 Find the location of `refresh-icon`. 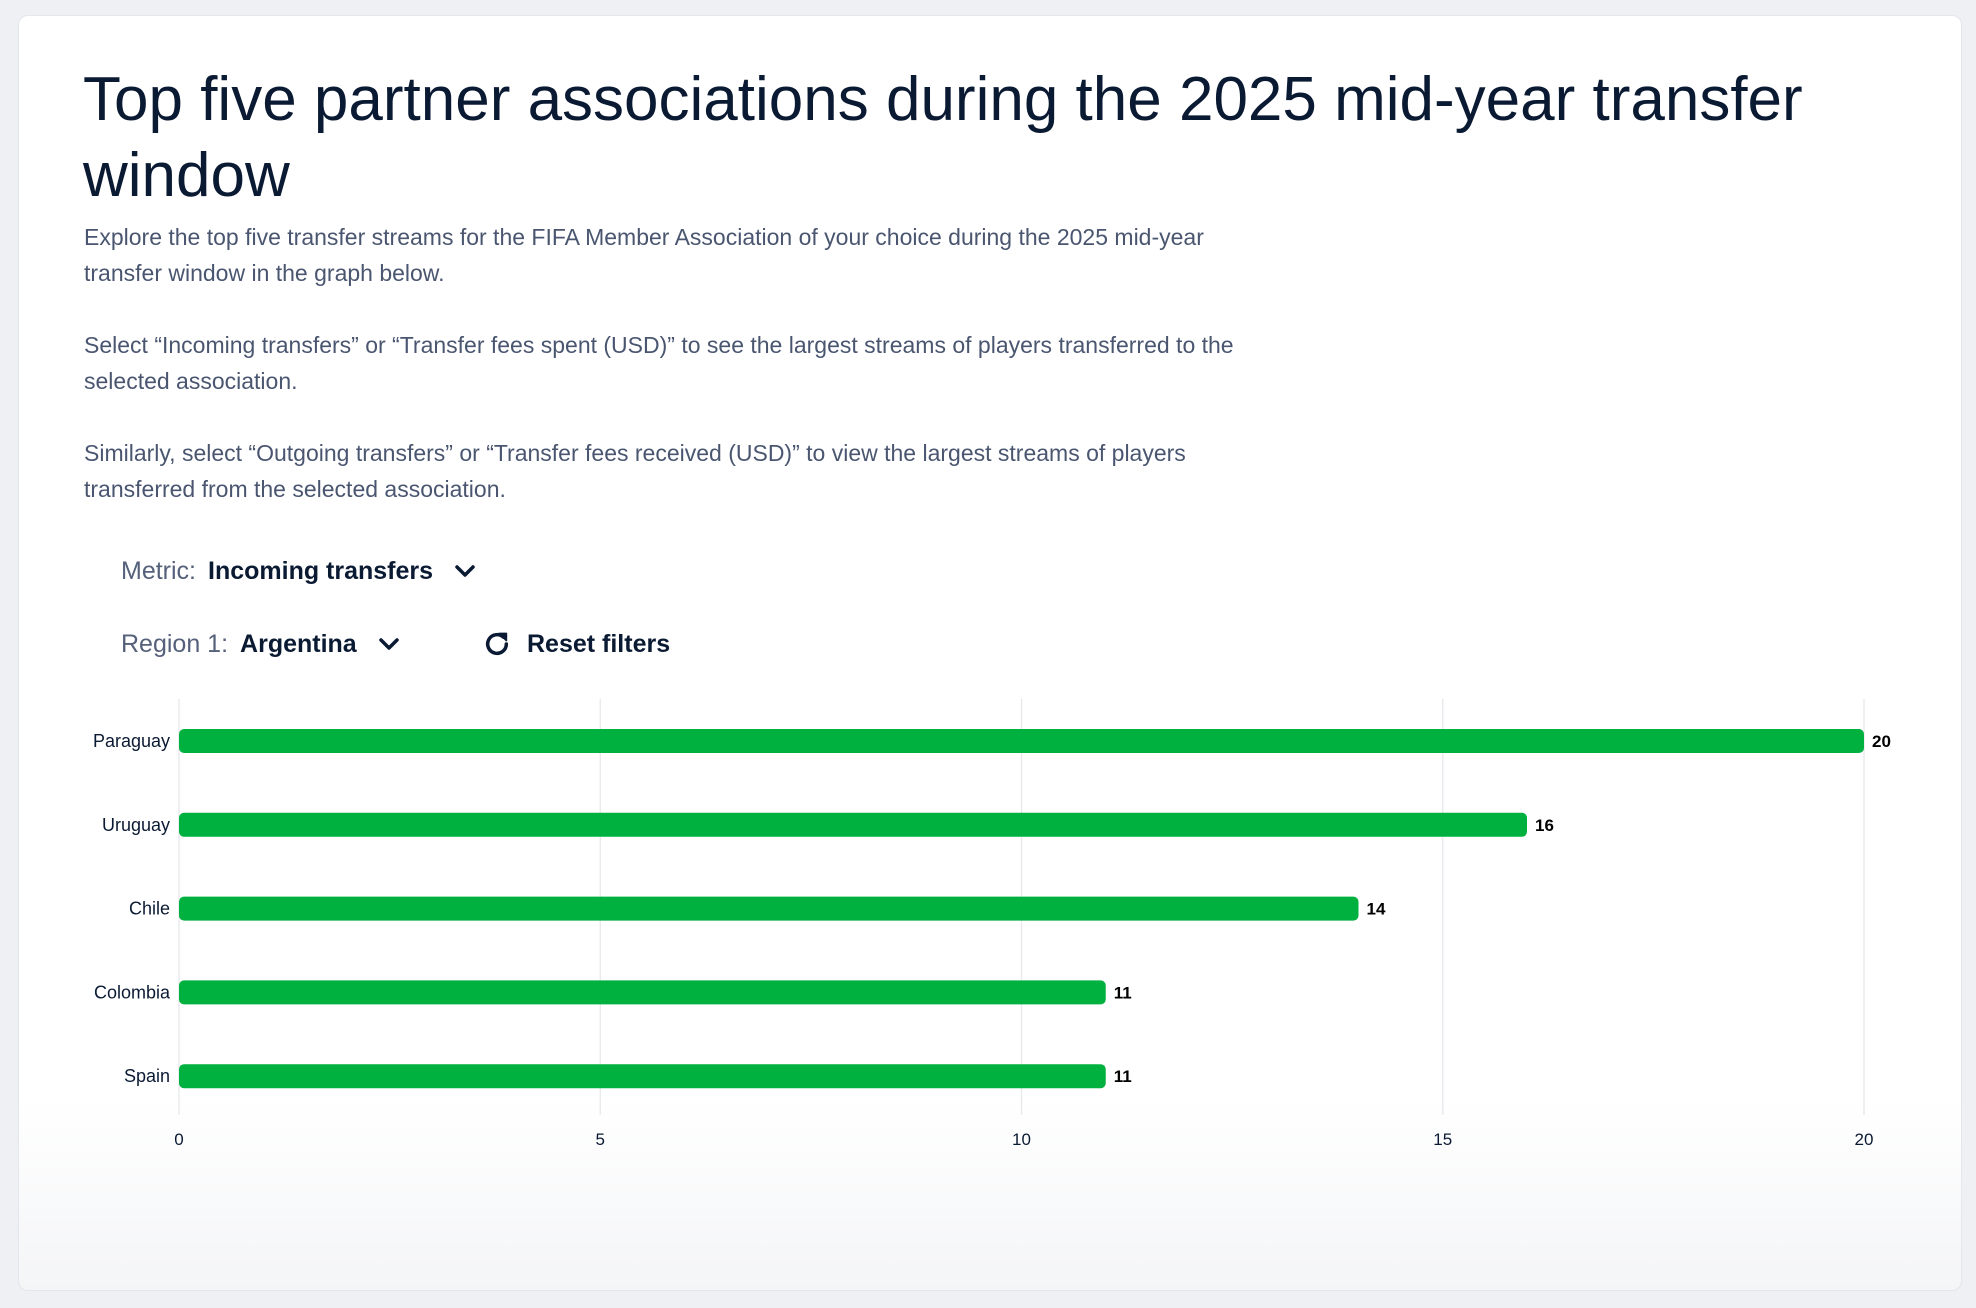

refresh-icon is located at coordinates (497, 644).